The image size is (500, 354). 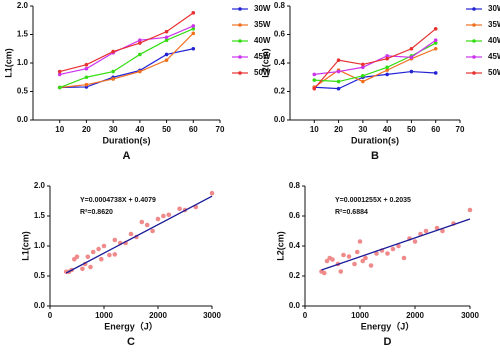 What do you see at coordinates (40, 275) in the screenshot?
I see `y-tick-label: 0.5` at bounding box center [40, 275].